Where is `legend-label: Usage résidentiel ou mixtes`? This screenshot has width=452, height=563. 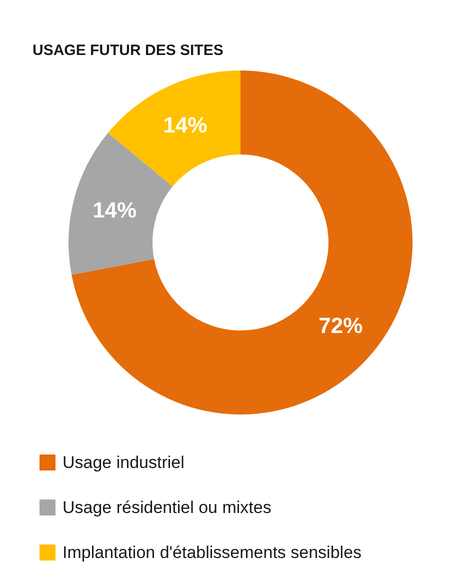
legend-label: Usage résidentiel ou mixtes is located at coordinates (167, 507).